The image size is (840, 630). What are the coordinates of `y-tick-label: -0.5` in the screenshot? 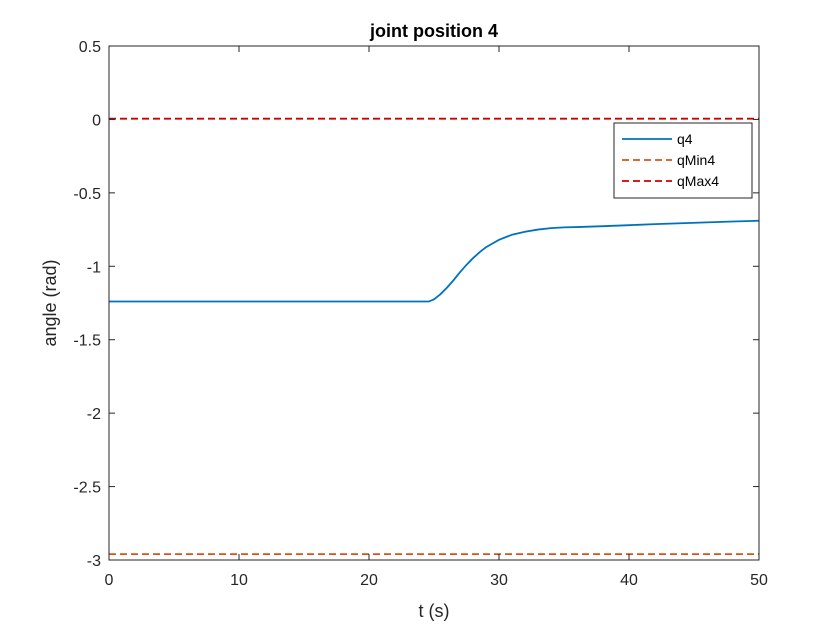 It's located at (87, 194).